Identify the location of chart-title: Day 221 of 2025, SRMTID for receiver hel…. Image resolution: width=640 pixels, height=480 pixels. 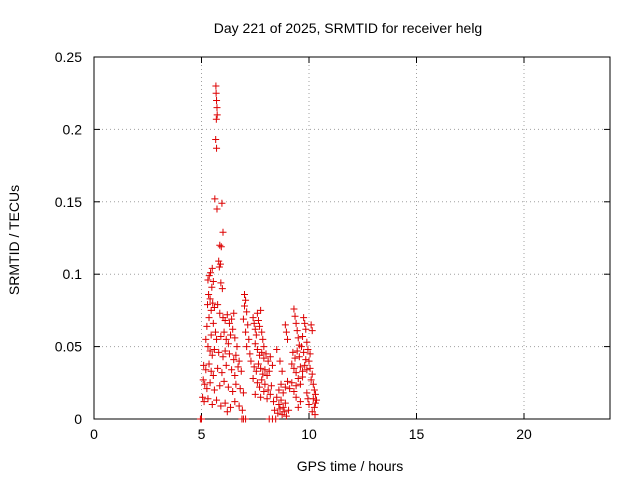
(348, 28).